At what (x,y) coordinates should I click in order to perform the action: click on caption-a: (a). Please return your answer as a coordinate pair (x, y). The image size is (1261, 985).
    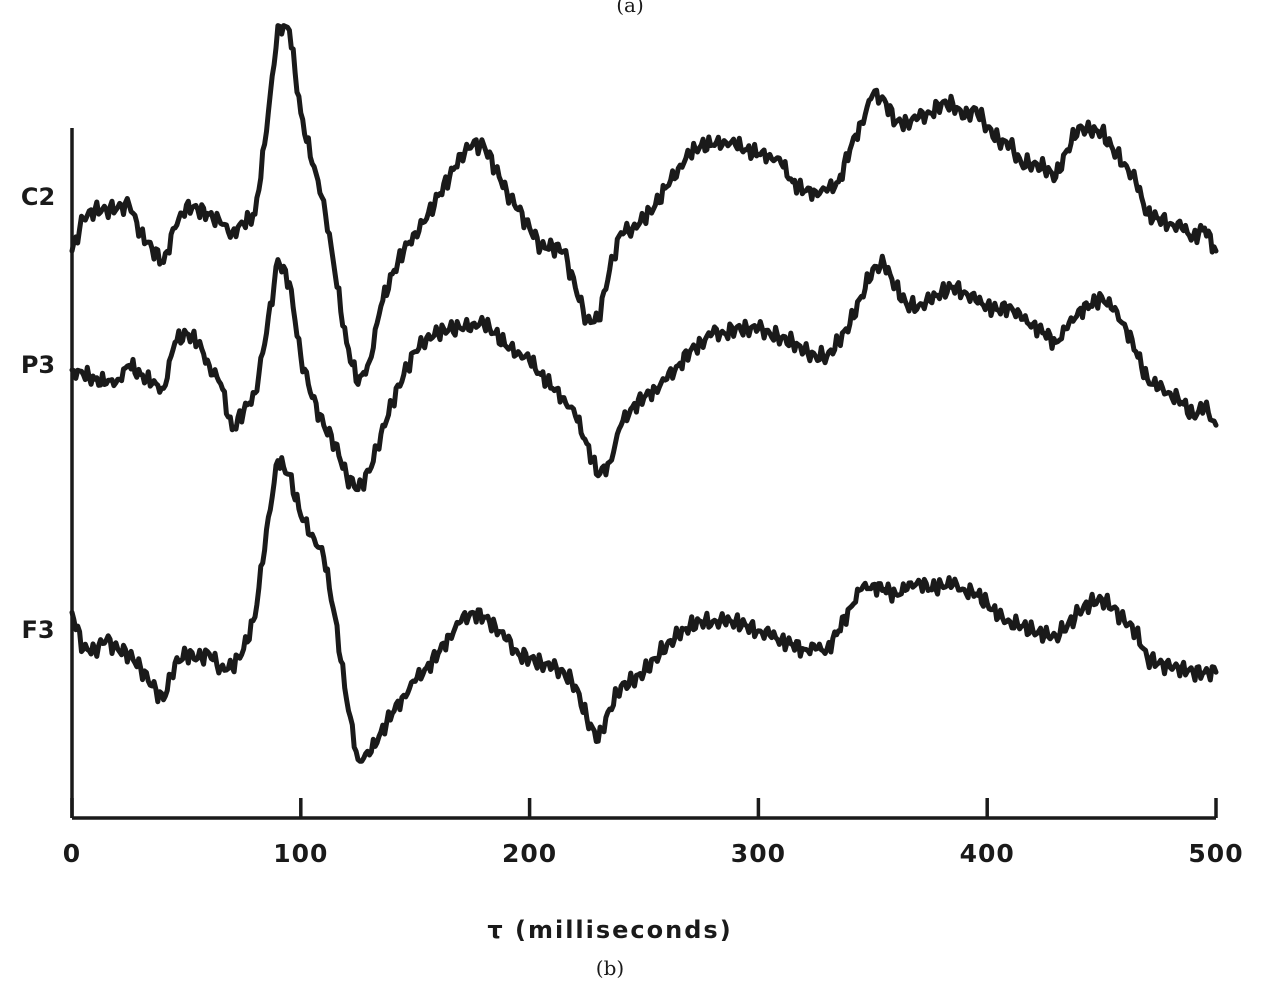
    Looking at the image, I should click on (630, 8).